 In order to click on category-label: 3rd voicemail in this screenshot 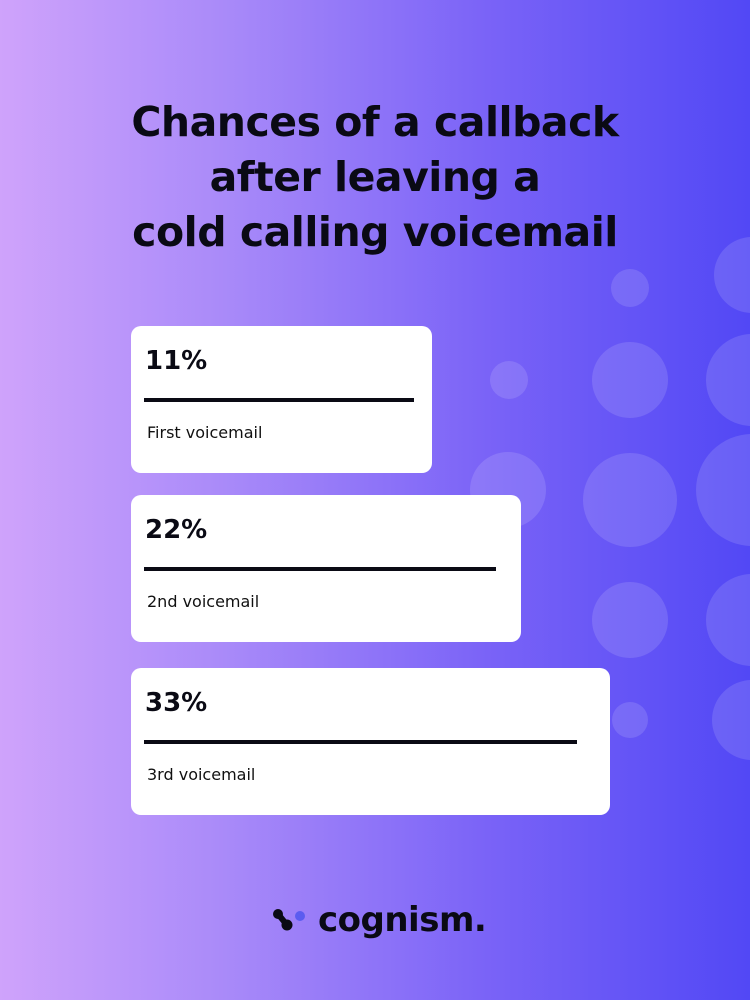, I will do `click(201, 774)`.